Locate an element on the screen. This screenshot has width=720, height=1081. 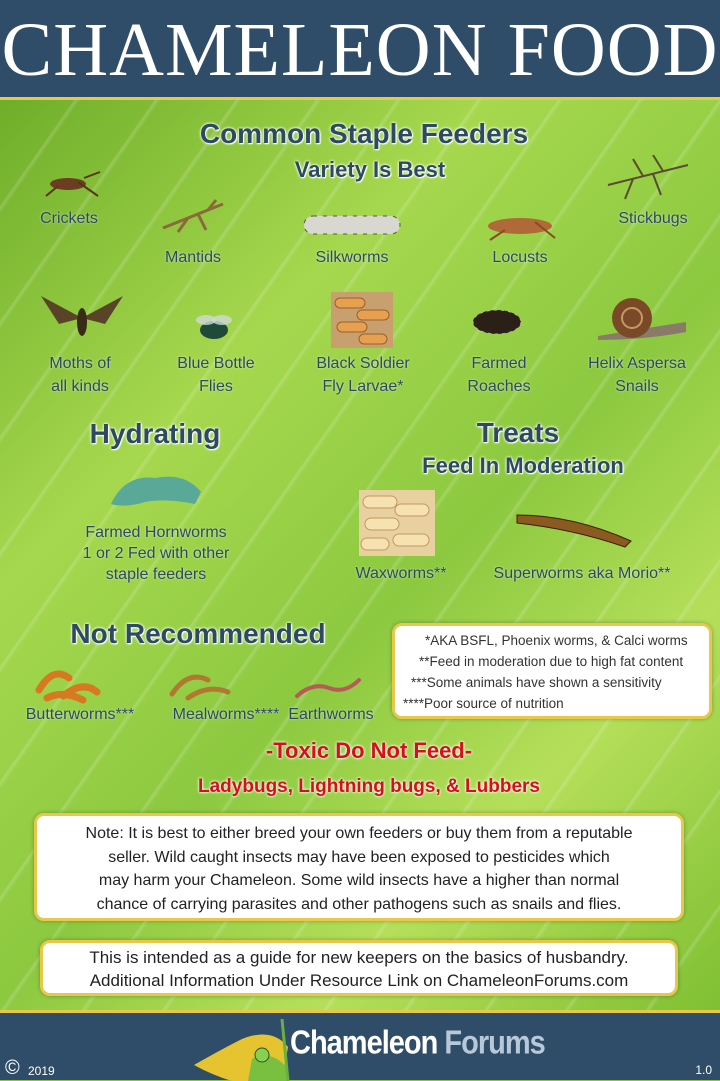
line: 1 or 2 Fed with other is located at coordinates (156, 553).